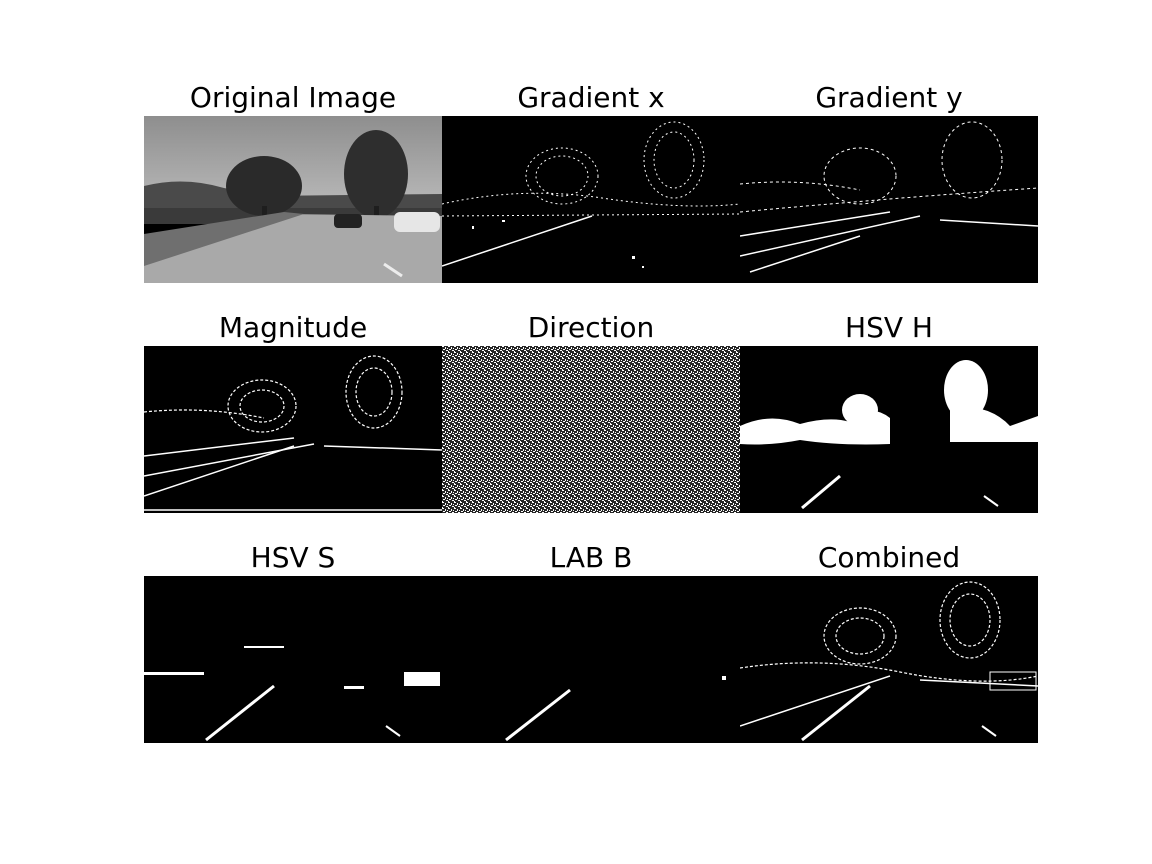  I want to click on gradient-y-graphic, so click(889, 197).